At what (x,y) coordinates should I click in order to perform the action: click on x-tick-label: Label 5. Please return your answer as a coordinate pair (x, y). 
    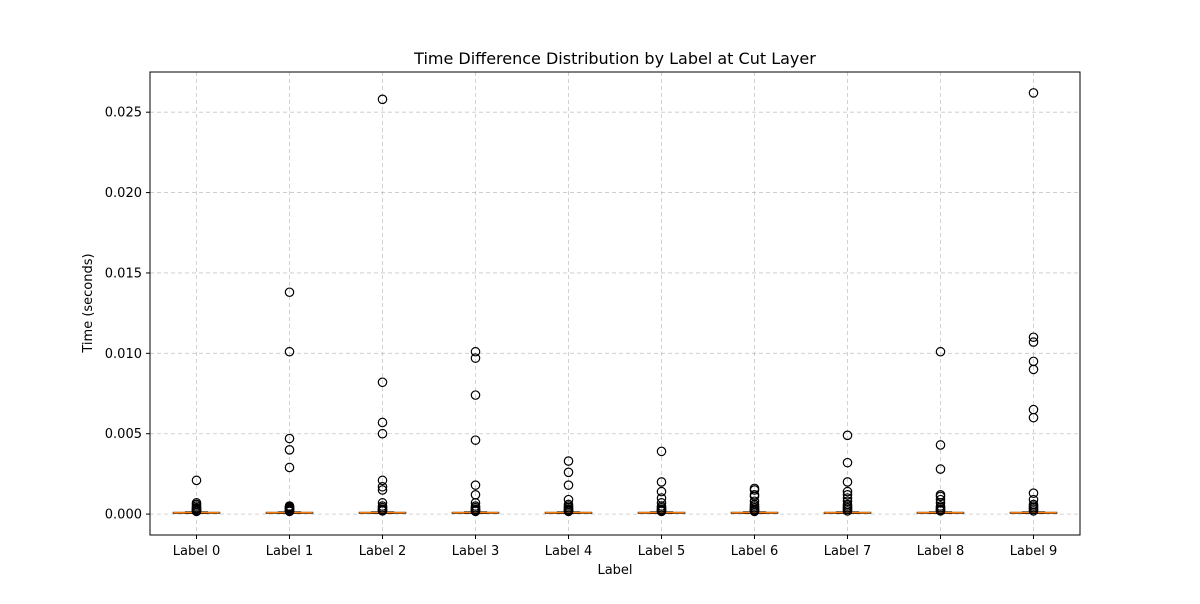
    Looking at the image, I should click on (661, 551).